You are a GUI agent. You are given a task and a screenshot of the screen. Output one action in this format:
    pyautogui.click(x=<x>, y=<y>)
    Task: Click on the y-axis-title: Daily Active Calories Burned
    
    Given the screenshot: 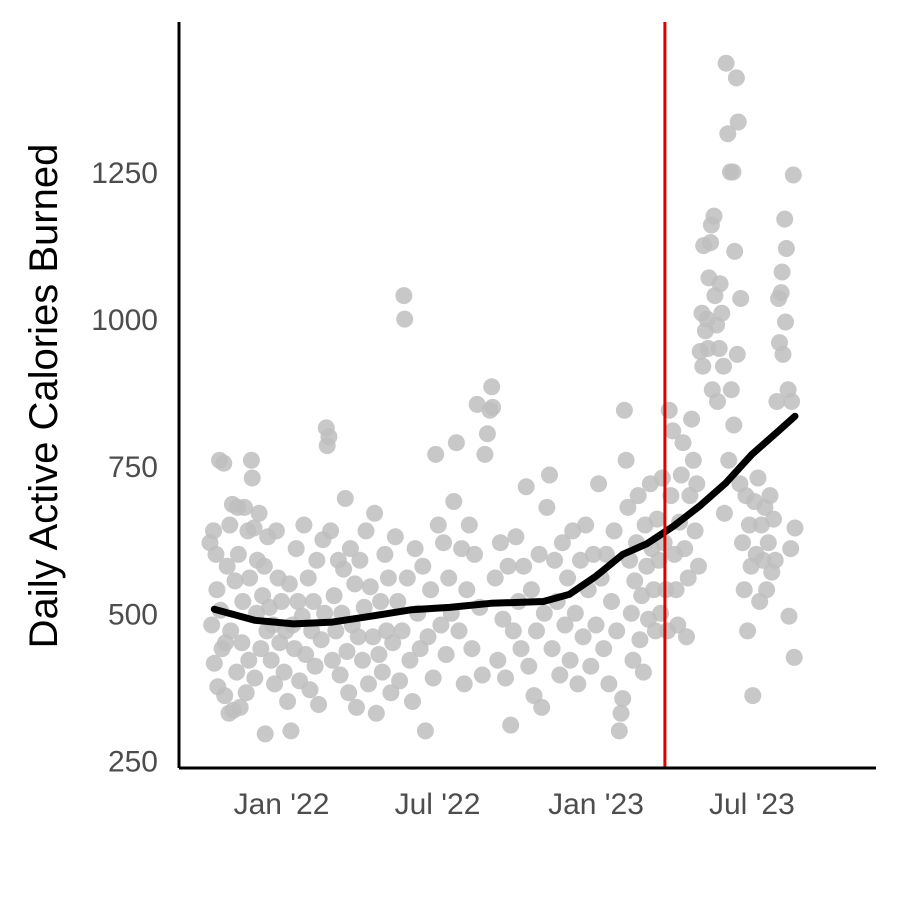 What is the action you would take?
    pyautogui.click(x=44, y=396)
    